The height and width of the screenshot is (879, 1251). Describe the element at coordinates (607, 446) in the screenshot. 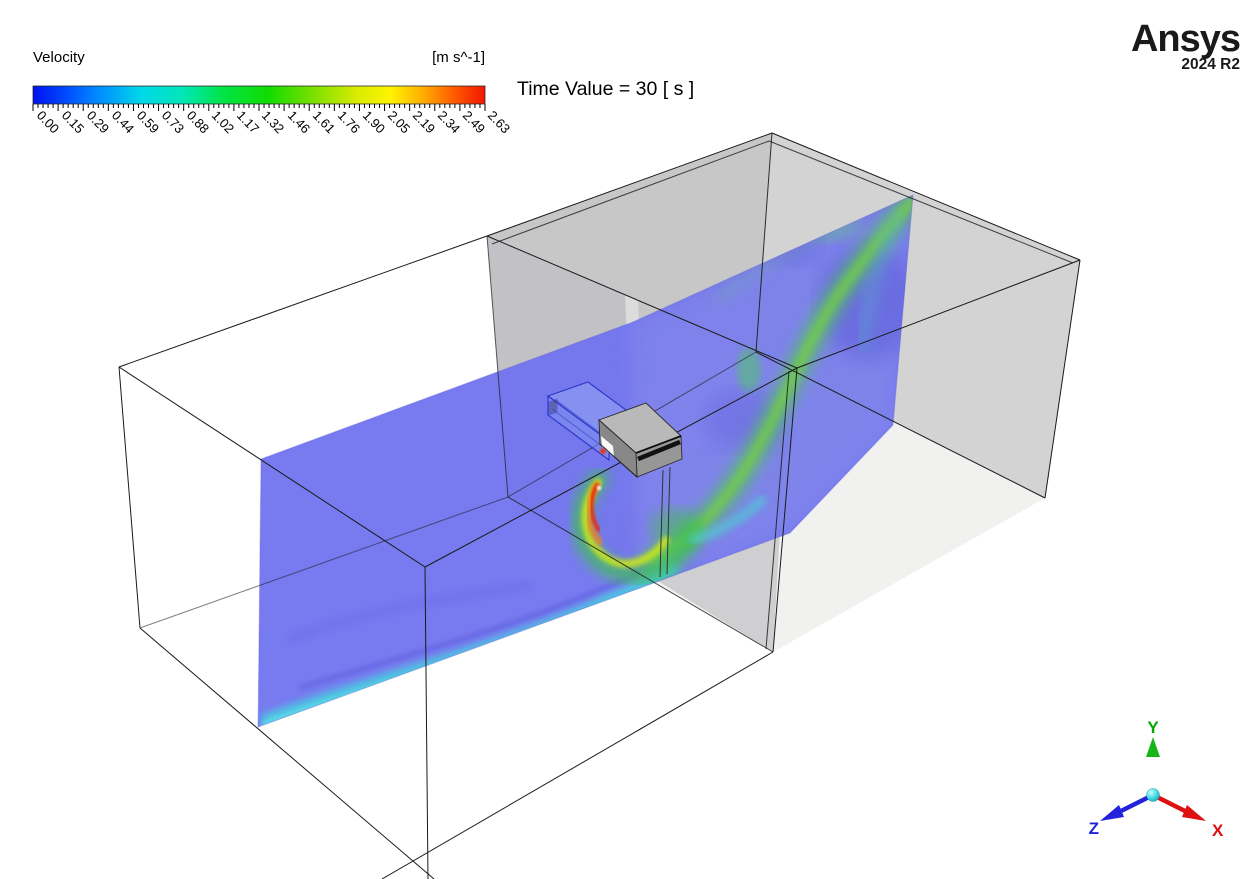

I see `ac-outlet` at that location.